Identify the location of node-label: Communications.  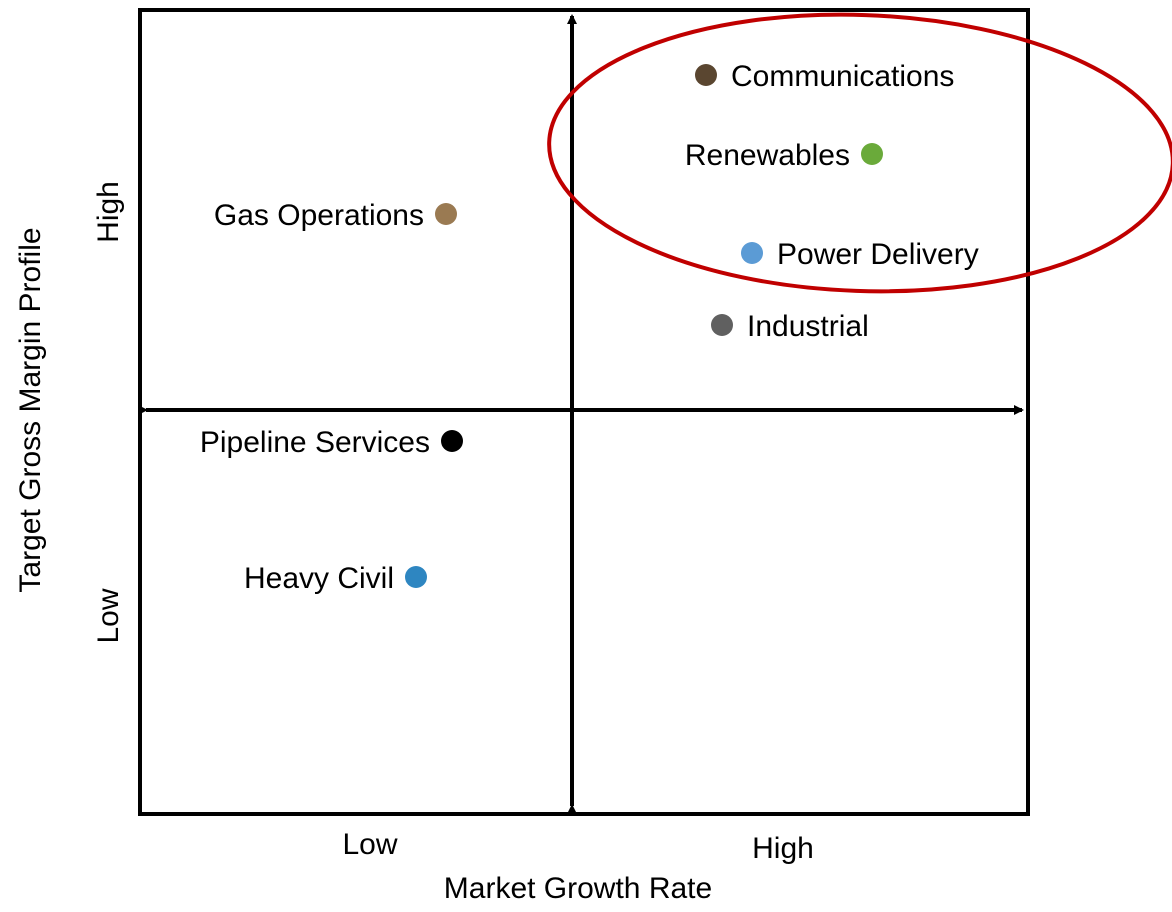
(842, 76).